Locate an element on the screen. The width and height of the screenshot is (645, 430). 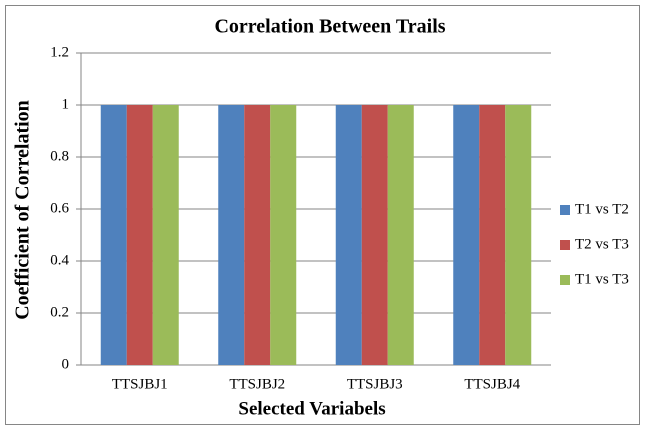
x-tick-label: TTSJBJ1 is located at coordinates (140, 384).